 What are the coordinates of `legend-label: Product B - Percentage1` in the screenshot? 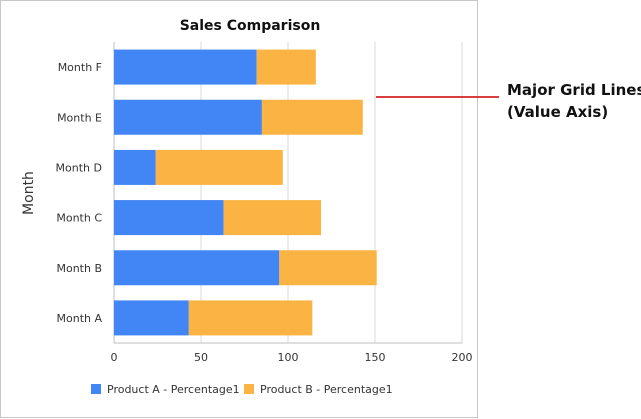 It's located at (326, 389).